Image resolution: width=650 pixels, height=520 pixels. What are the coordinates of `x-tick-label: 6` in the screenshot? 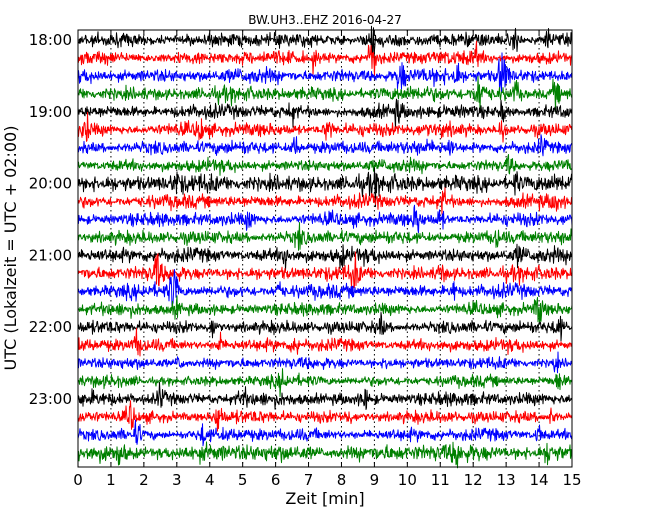 It's located at (276, 480).